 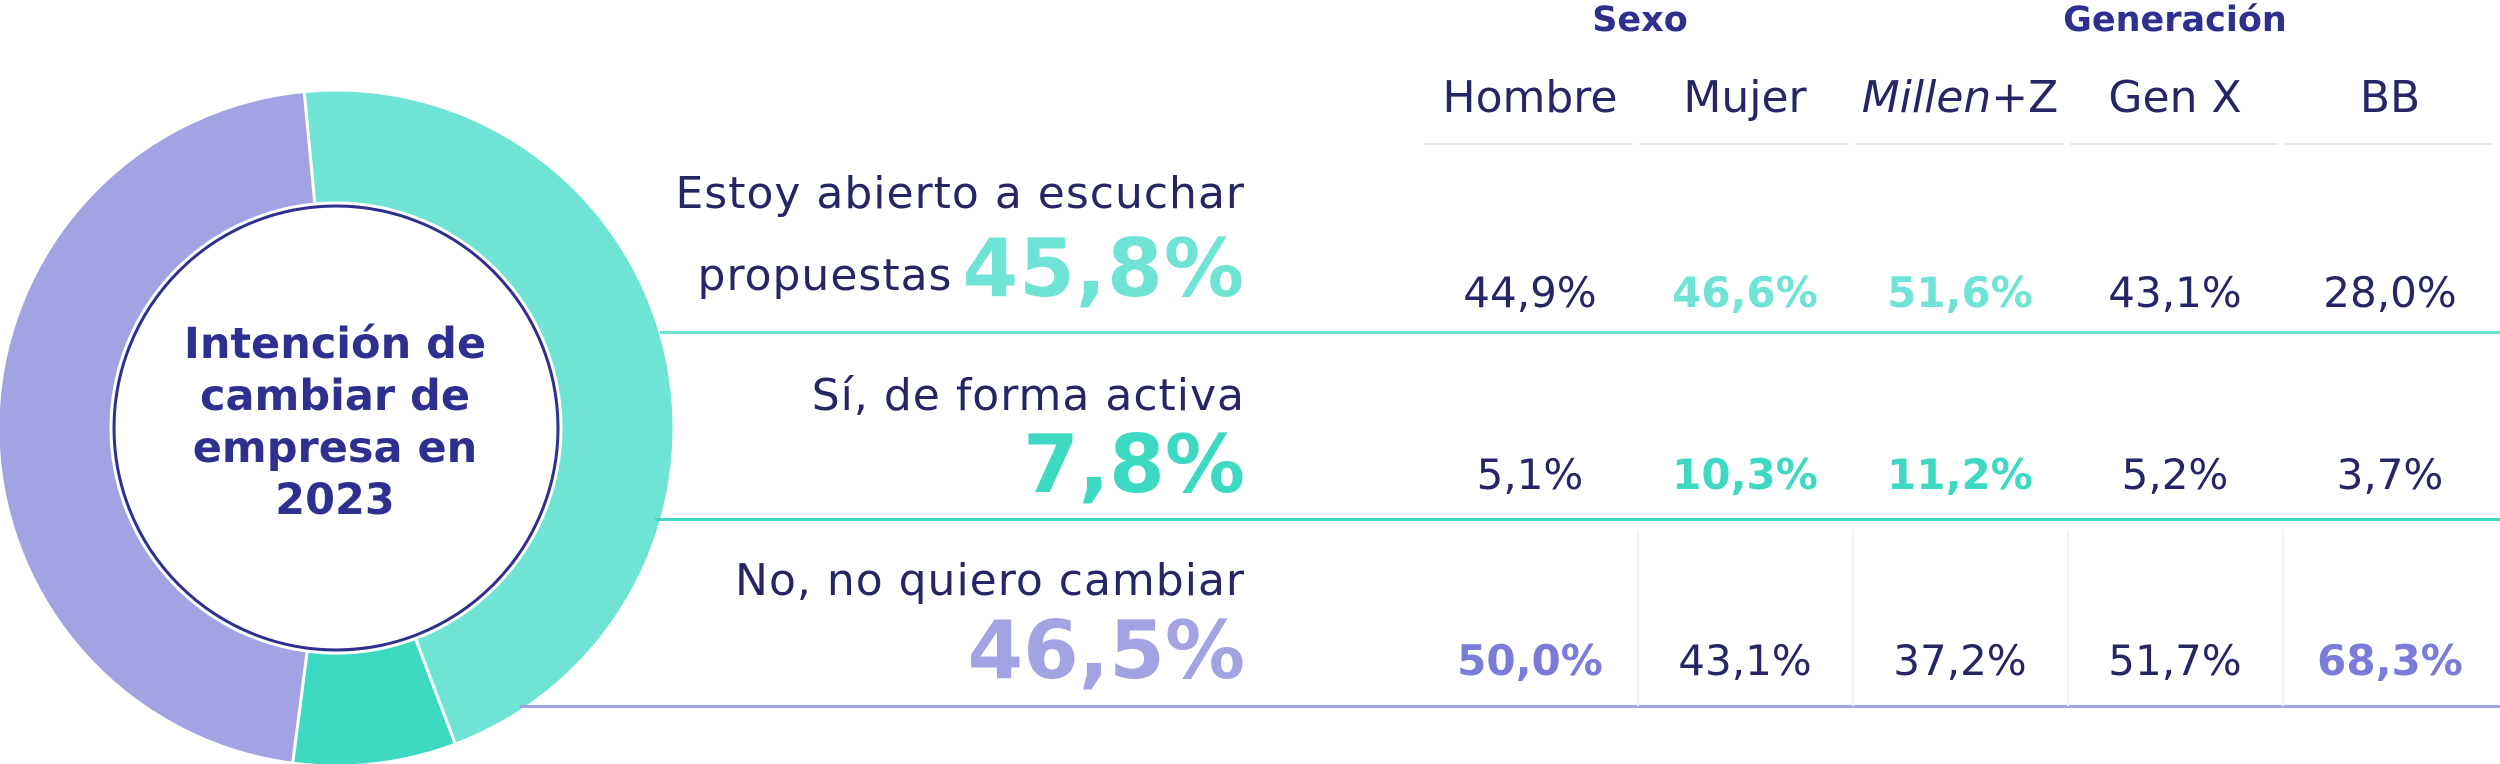 I want to click on table-cell: 44,9%, so click(x=1530, y=292).